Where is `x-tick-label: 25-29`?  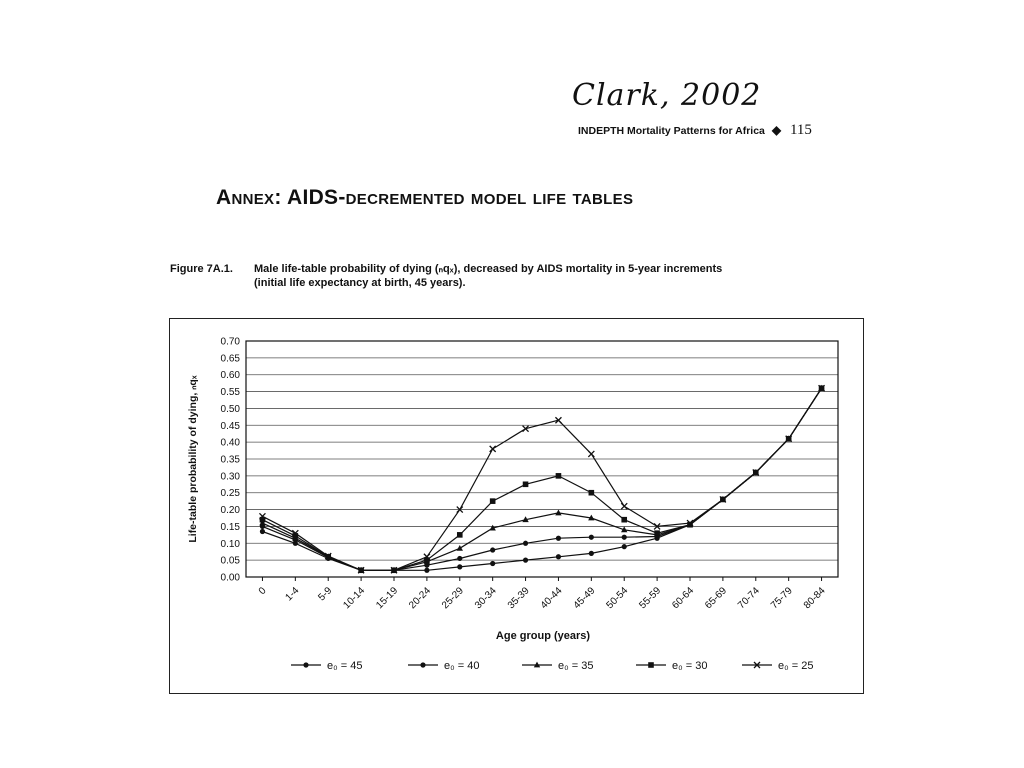
x-tick-label: 25-29 is located at coordinates (453, 598).